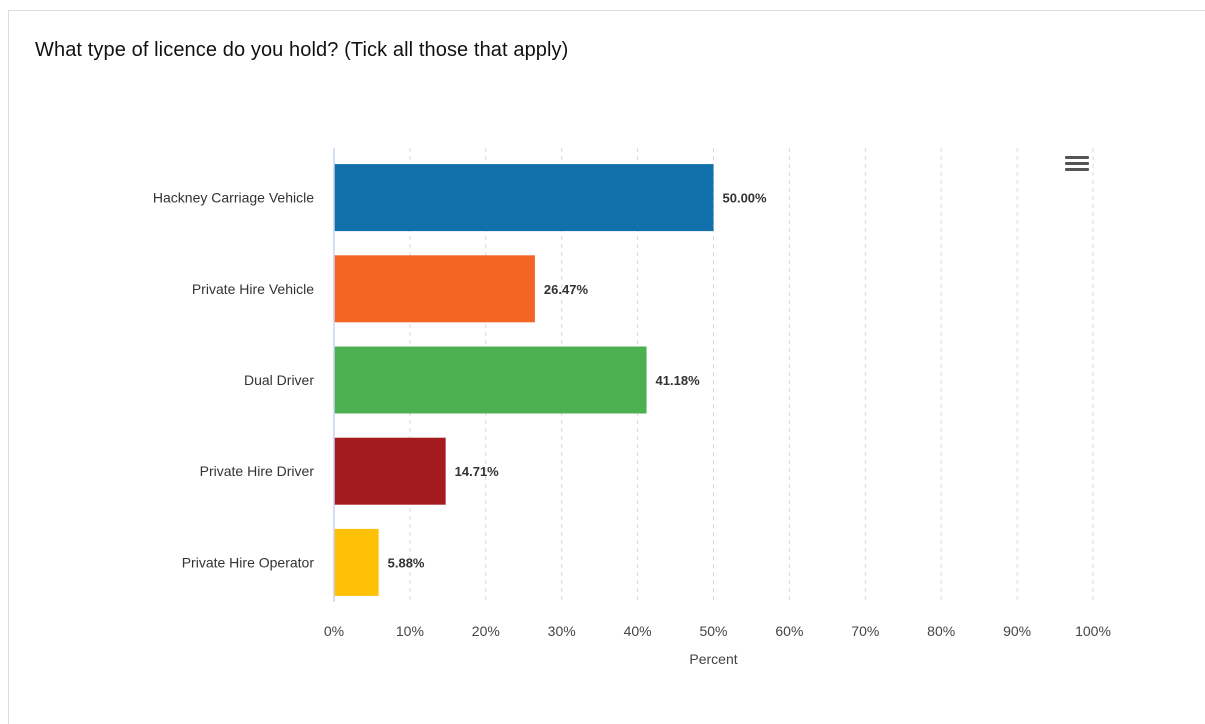  What do you see at coordinates (713, 659) in the screenshot?
I see `x-axis-title: Percent` at bounding box center [713, 659].